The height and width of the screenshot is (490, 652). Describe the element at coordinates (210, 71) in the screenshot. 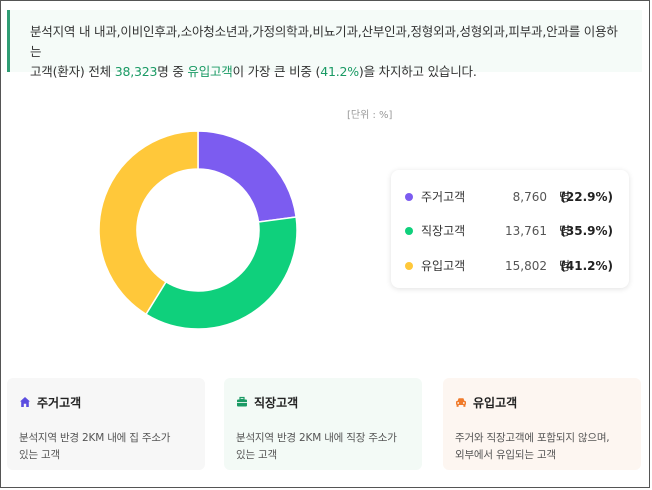

I see `highlight-segment: 유입고객` at that location.